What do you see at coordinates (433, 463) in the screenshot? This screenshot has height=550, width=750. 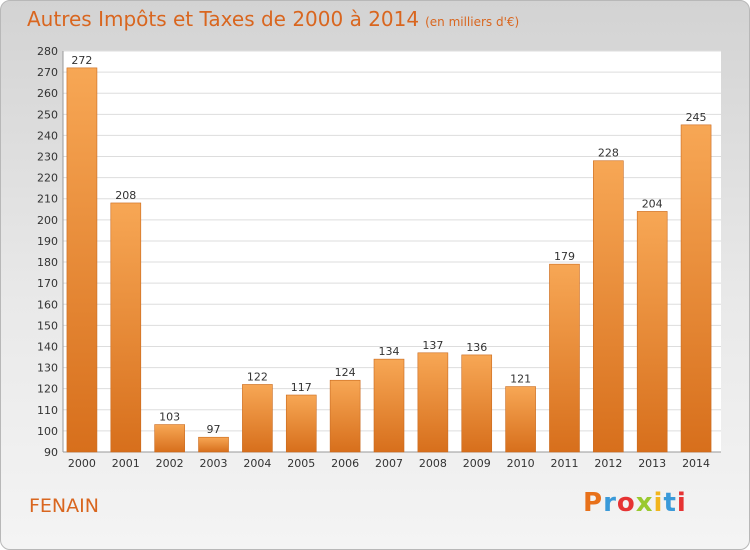 I see `x-tick-label: 2008` at bounding box center [433, 463].